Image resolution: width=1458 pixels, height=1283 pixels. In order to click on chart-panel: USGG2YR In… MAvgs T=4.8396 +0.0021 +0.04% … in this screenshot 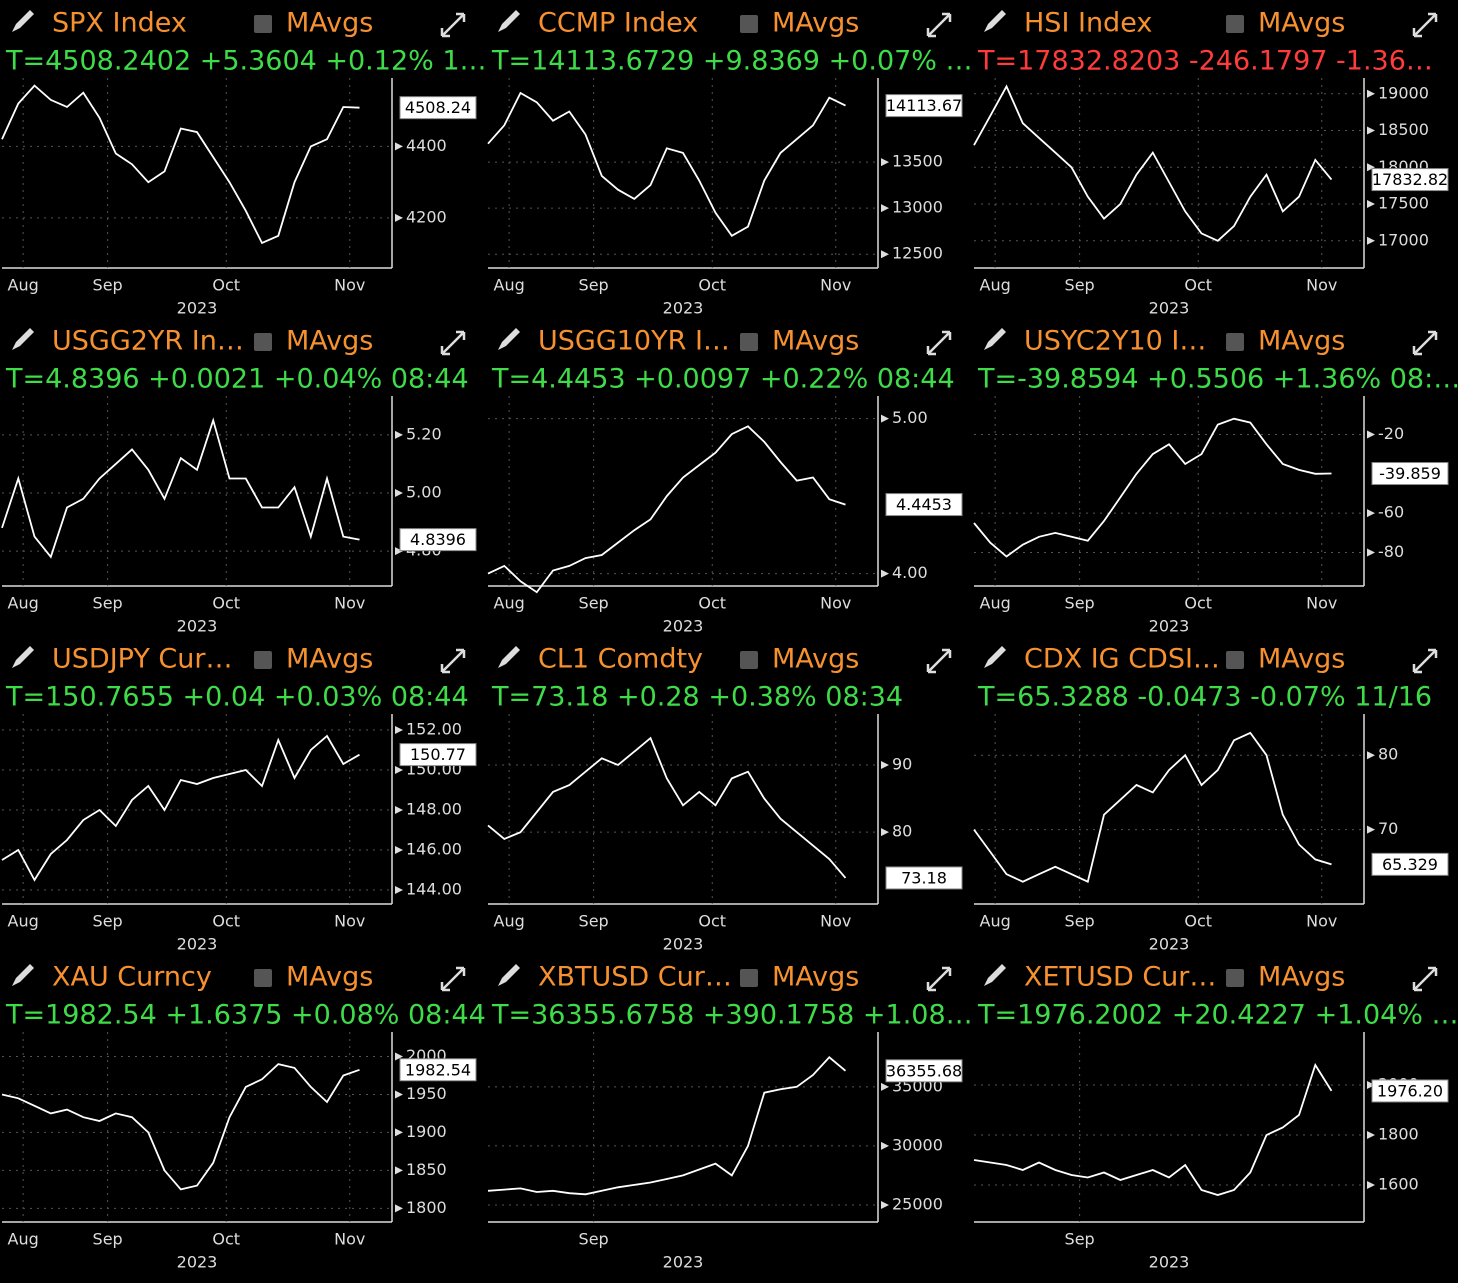, I will do `click(239, 481)`.